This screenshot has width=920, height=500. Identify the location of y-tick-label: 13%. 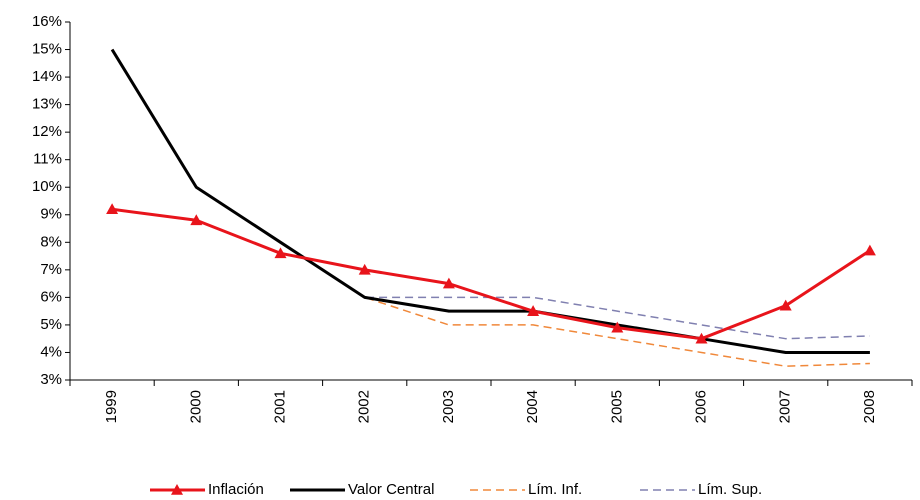
(47, 104).